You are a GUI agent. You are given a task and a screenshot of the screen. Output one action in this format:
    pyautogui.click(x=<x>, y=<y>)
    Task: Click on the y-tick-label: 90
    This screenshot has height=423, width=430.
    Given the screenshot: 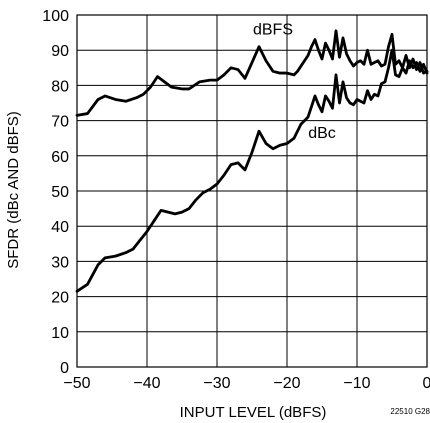 What is the action you would take?
    pyautogui.click(x=60, y=51)
    